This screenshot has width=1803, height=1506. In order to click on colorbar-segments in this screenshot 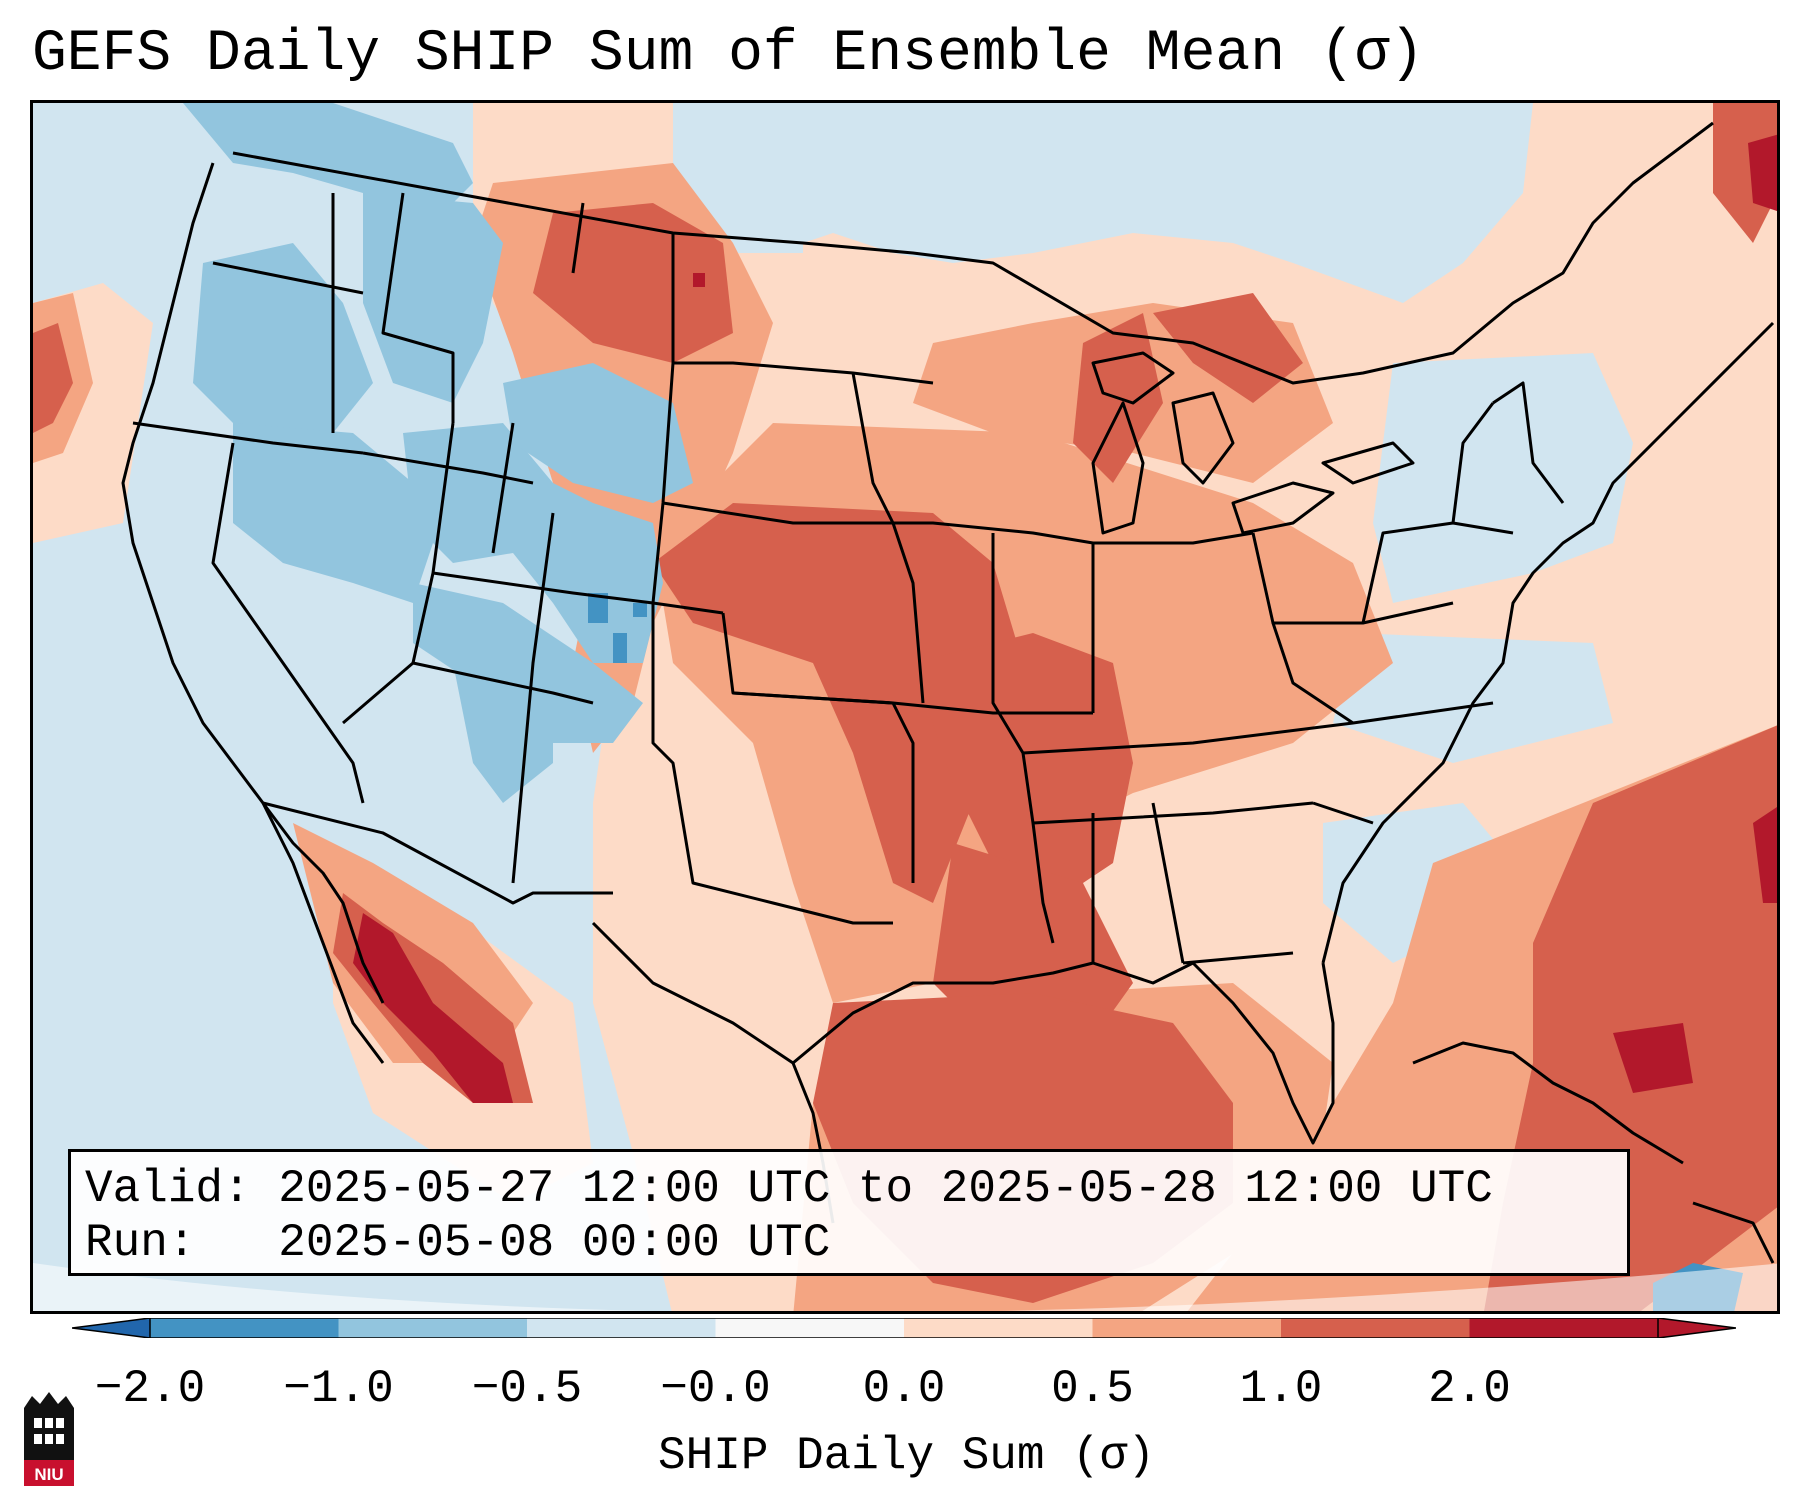, I will do `click(904, 1328)`.